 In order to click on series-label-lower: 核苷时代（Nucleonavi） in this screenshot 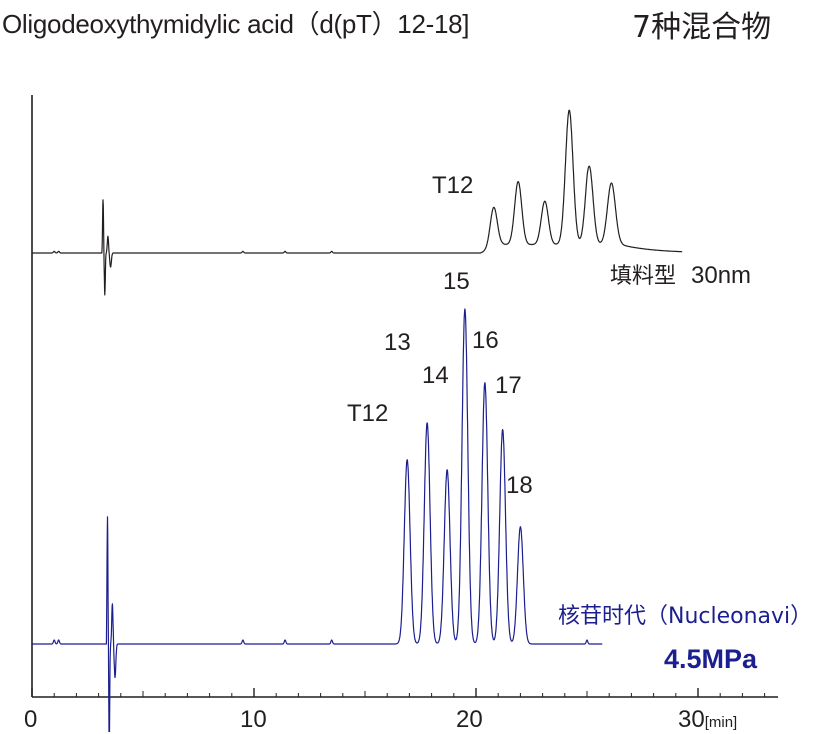, I will do `click(685, 614)`.